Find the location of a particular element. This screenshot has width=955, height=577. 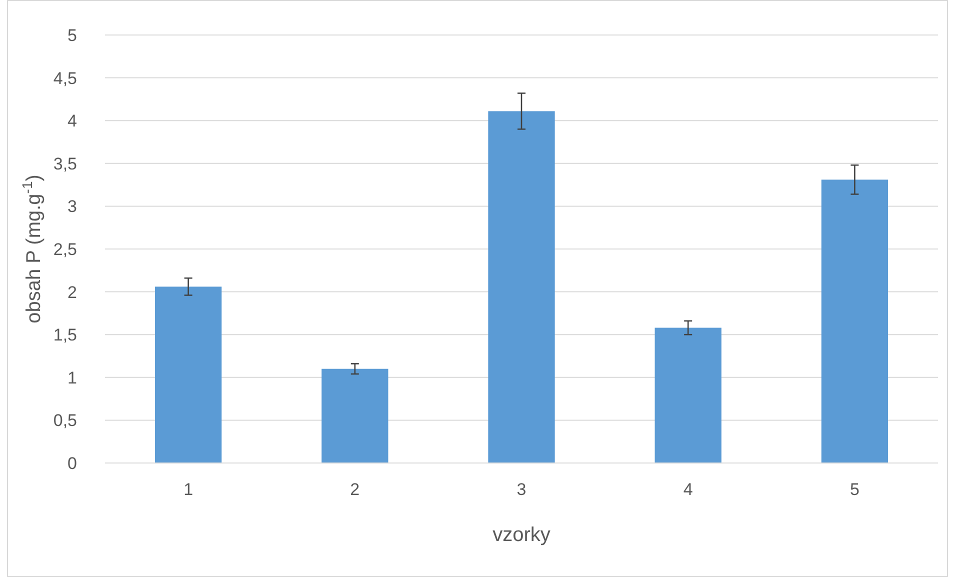

x-tick-label: 3 is located at coordinates (521, 489).